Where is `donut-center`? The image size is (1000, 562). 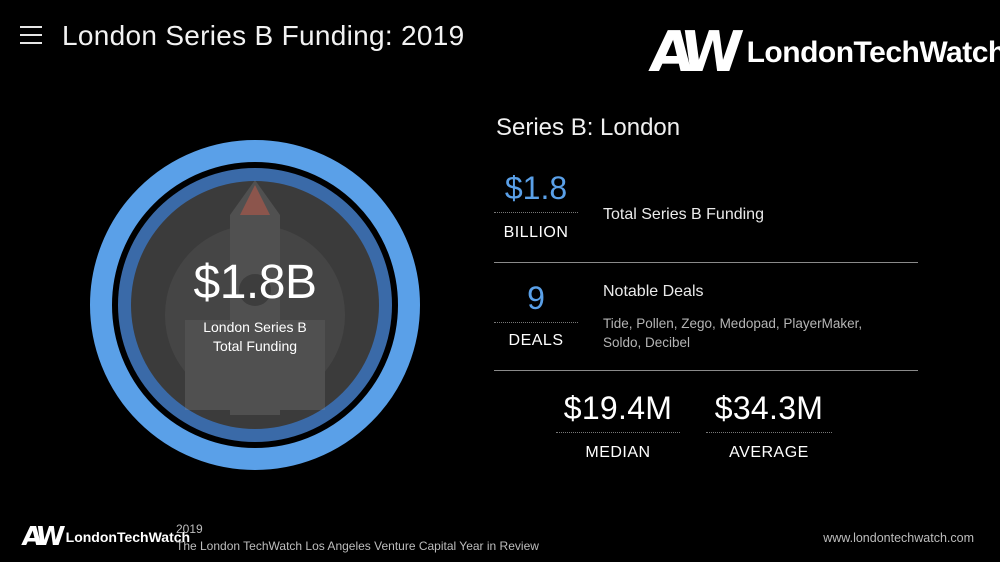 donut-center is located at coordinates (255, 305).